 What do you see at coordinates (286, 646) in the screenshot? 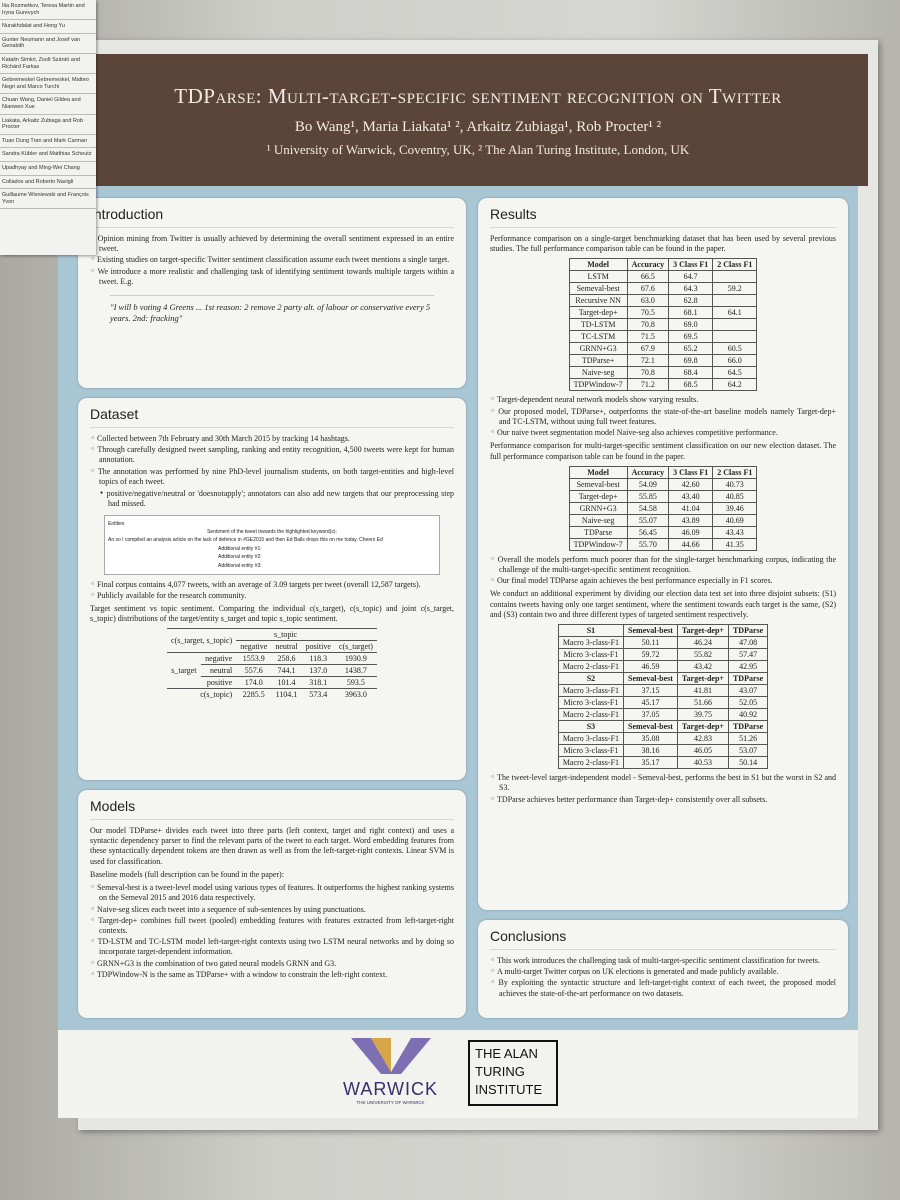
I see `column-header: neutral` at bounding box center [286, 646].